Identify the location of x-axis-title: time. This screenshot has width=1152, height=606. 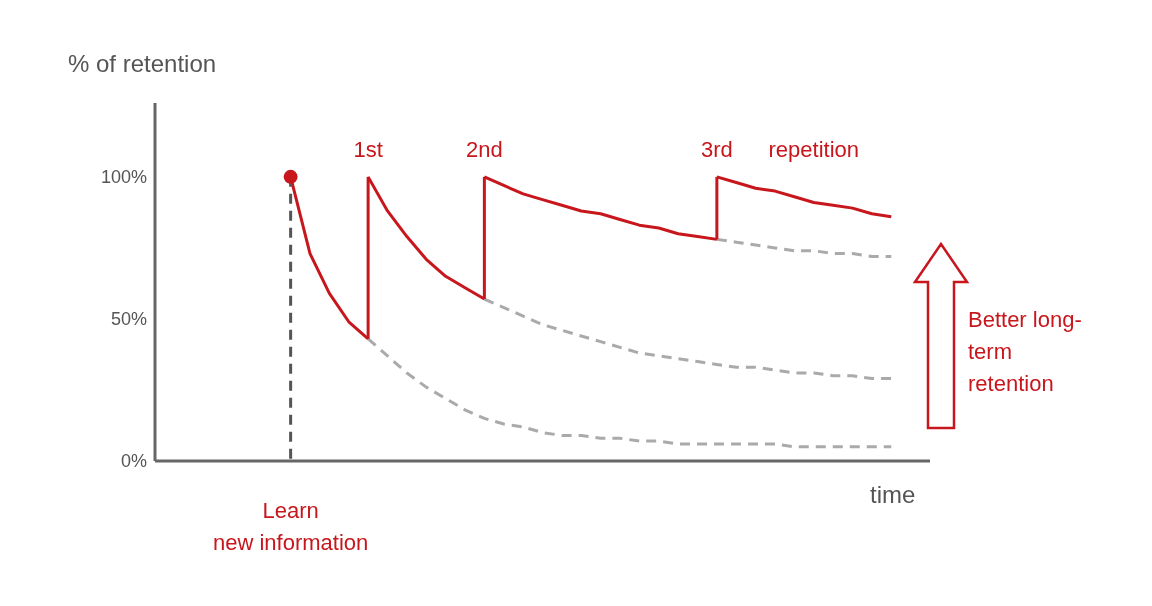
(893, 495).